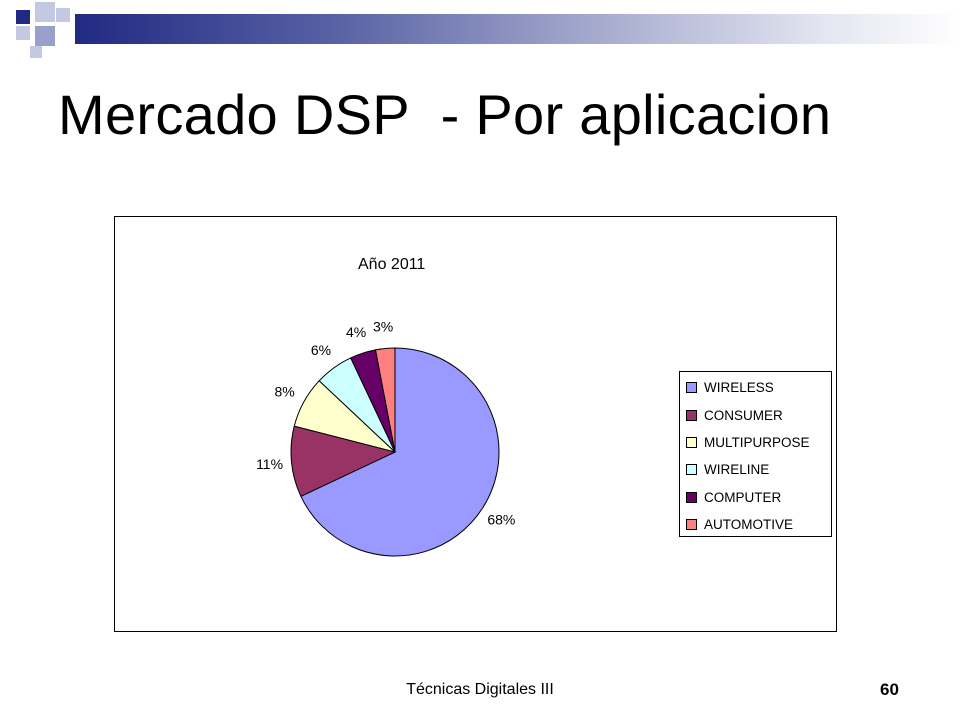 Image resolution: width=960 pixels, height=720 pixels. I want to click on legend-label: CONSUMER, so click(743, 415).